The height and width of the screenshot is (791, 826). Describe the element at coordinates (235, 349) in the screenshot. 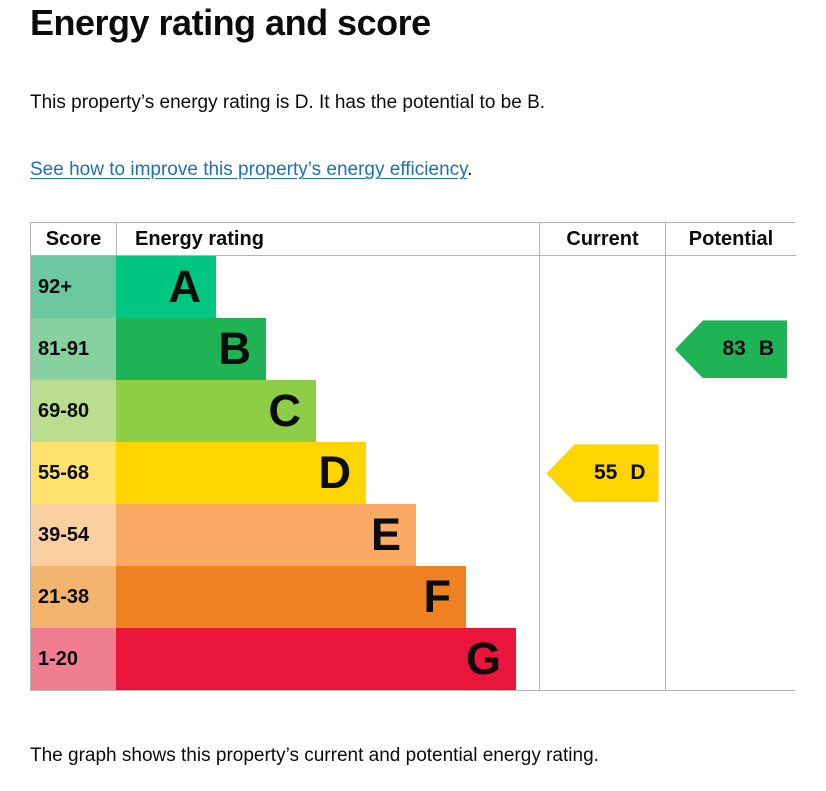

I see `band-letter-b: B` at that location.